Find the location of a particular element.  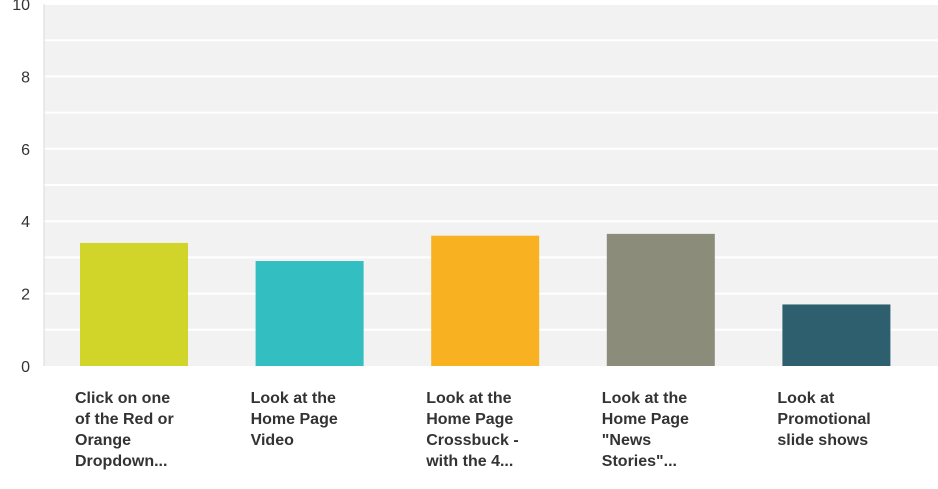

y-tick-label: 2 is located at coordinates (25, 295).